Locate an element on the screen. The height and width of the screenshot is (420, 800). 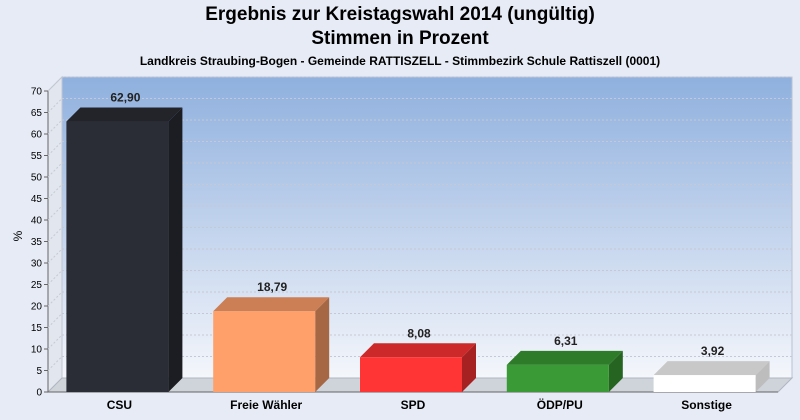
chart-title-line2: Stimmen in Prozent is located at coordinates (400, 38).